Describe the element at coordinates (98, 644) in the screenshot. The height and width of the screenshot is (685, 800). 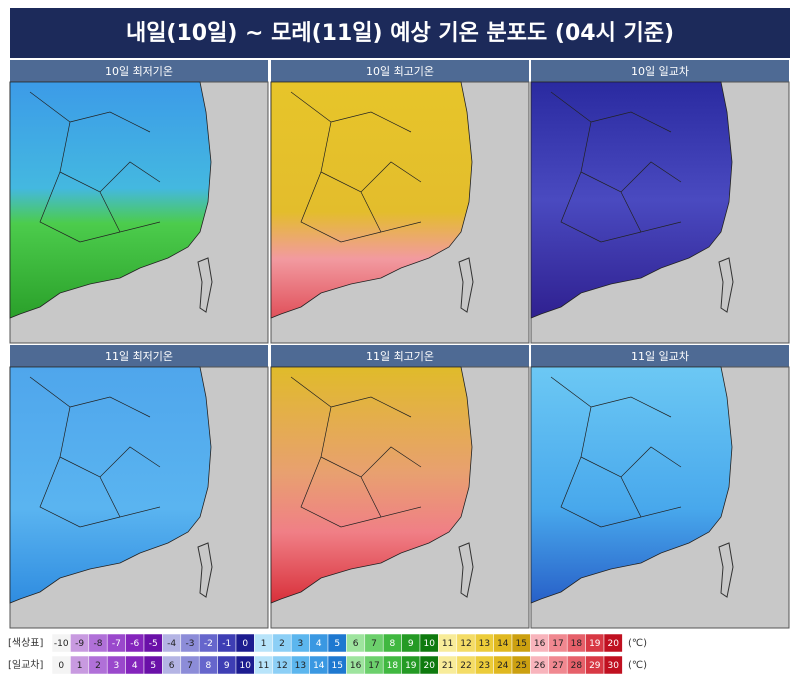
I see `legend-value: -8` at that location.